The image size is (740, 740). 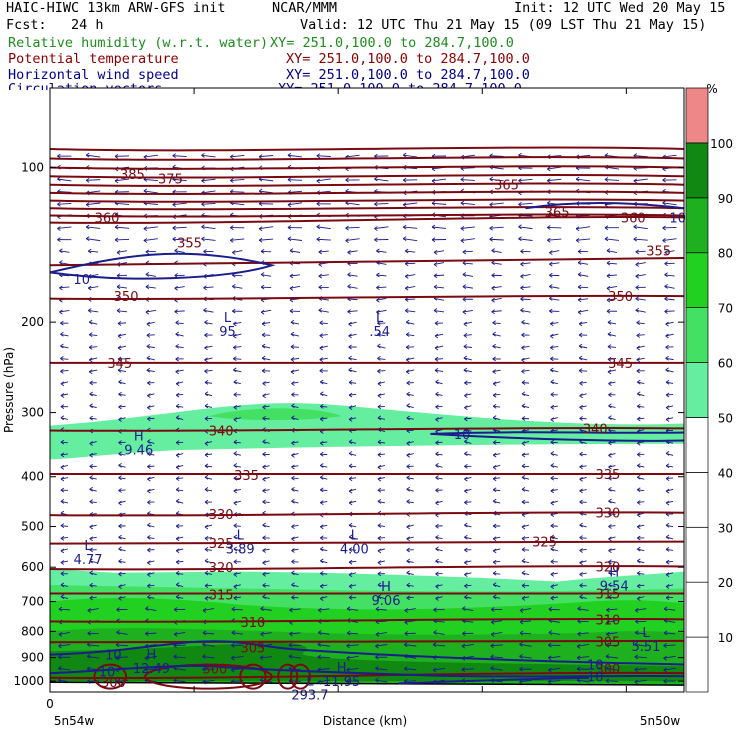 What do you see at coordinates (221, 431) in the screenshot?
I see `theta-label: 340` at bounding box center [221, 431].